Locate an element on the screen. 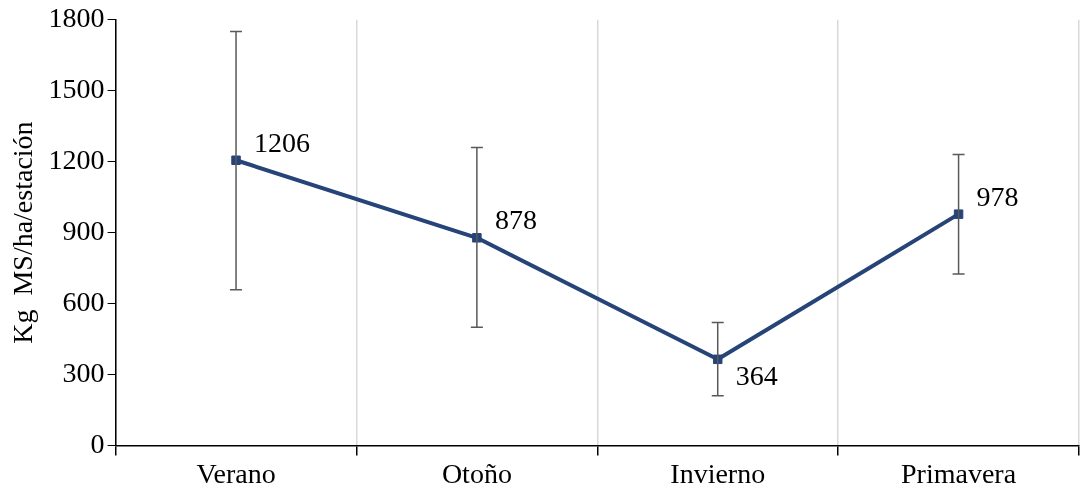 Image resolution: width=1086 pixels, height=495 pixels. x-tick-label: Invierno is located at coordinates (718, 473).